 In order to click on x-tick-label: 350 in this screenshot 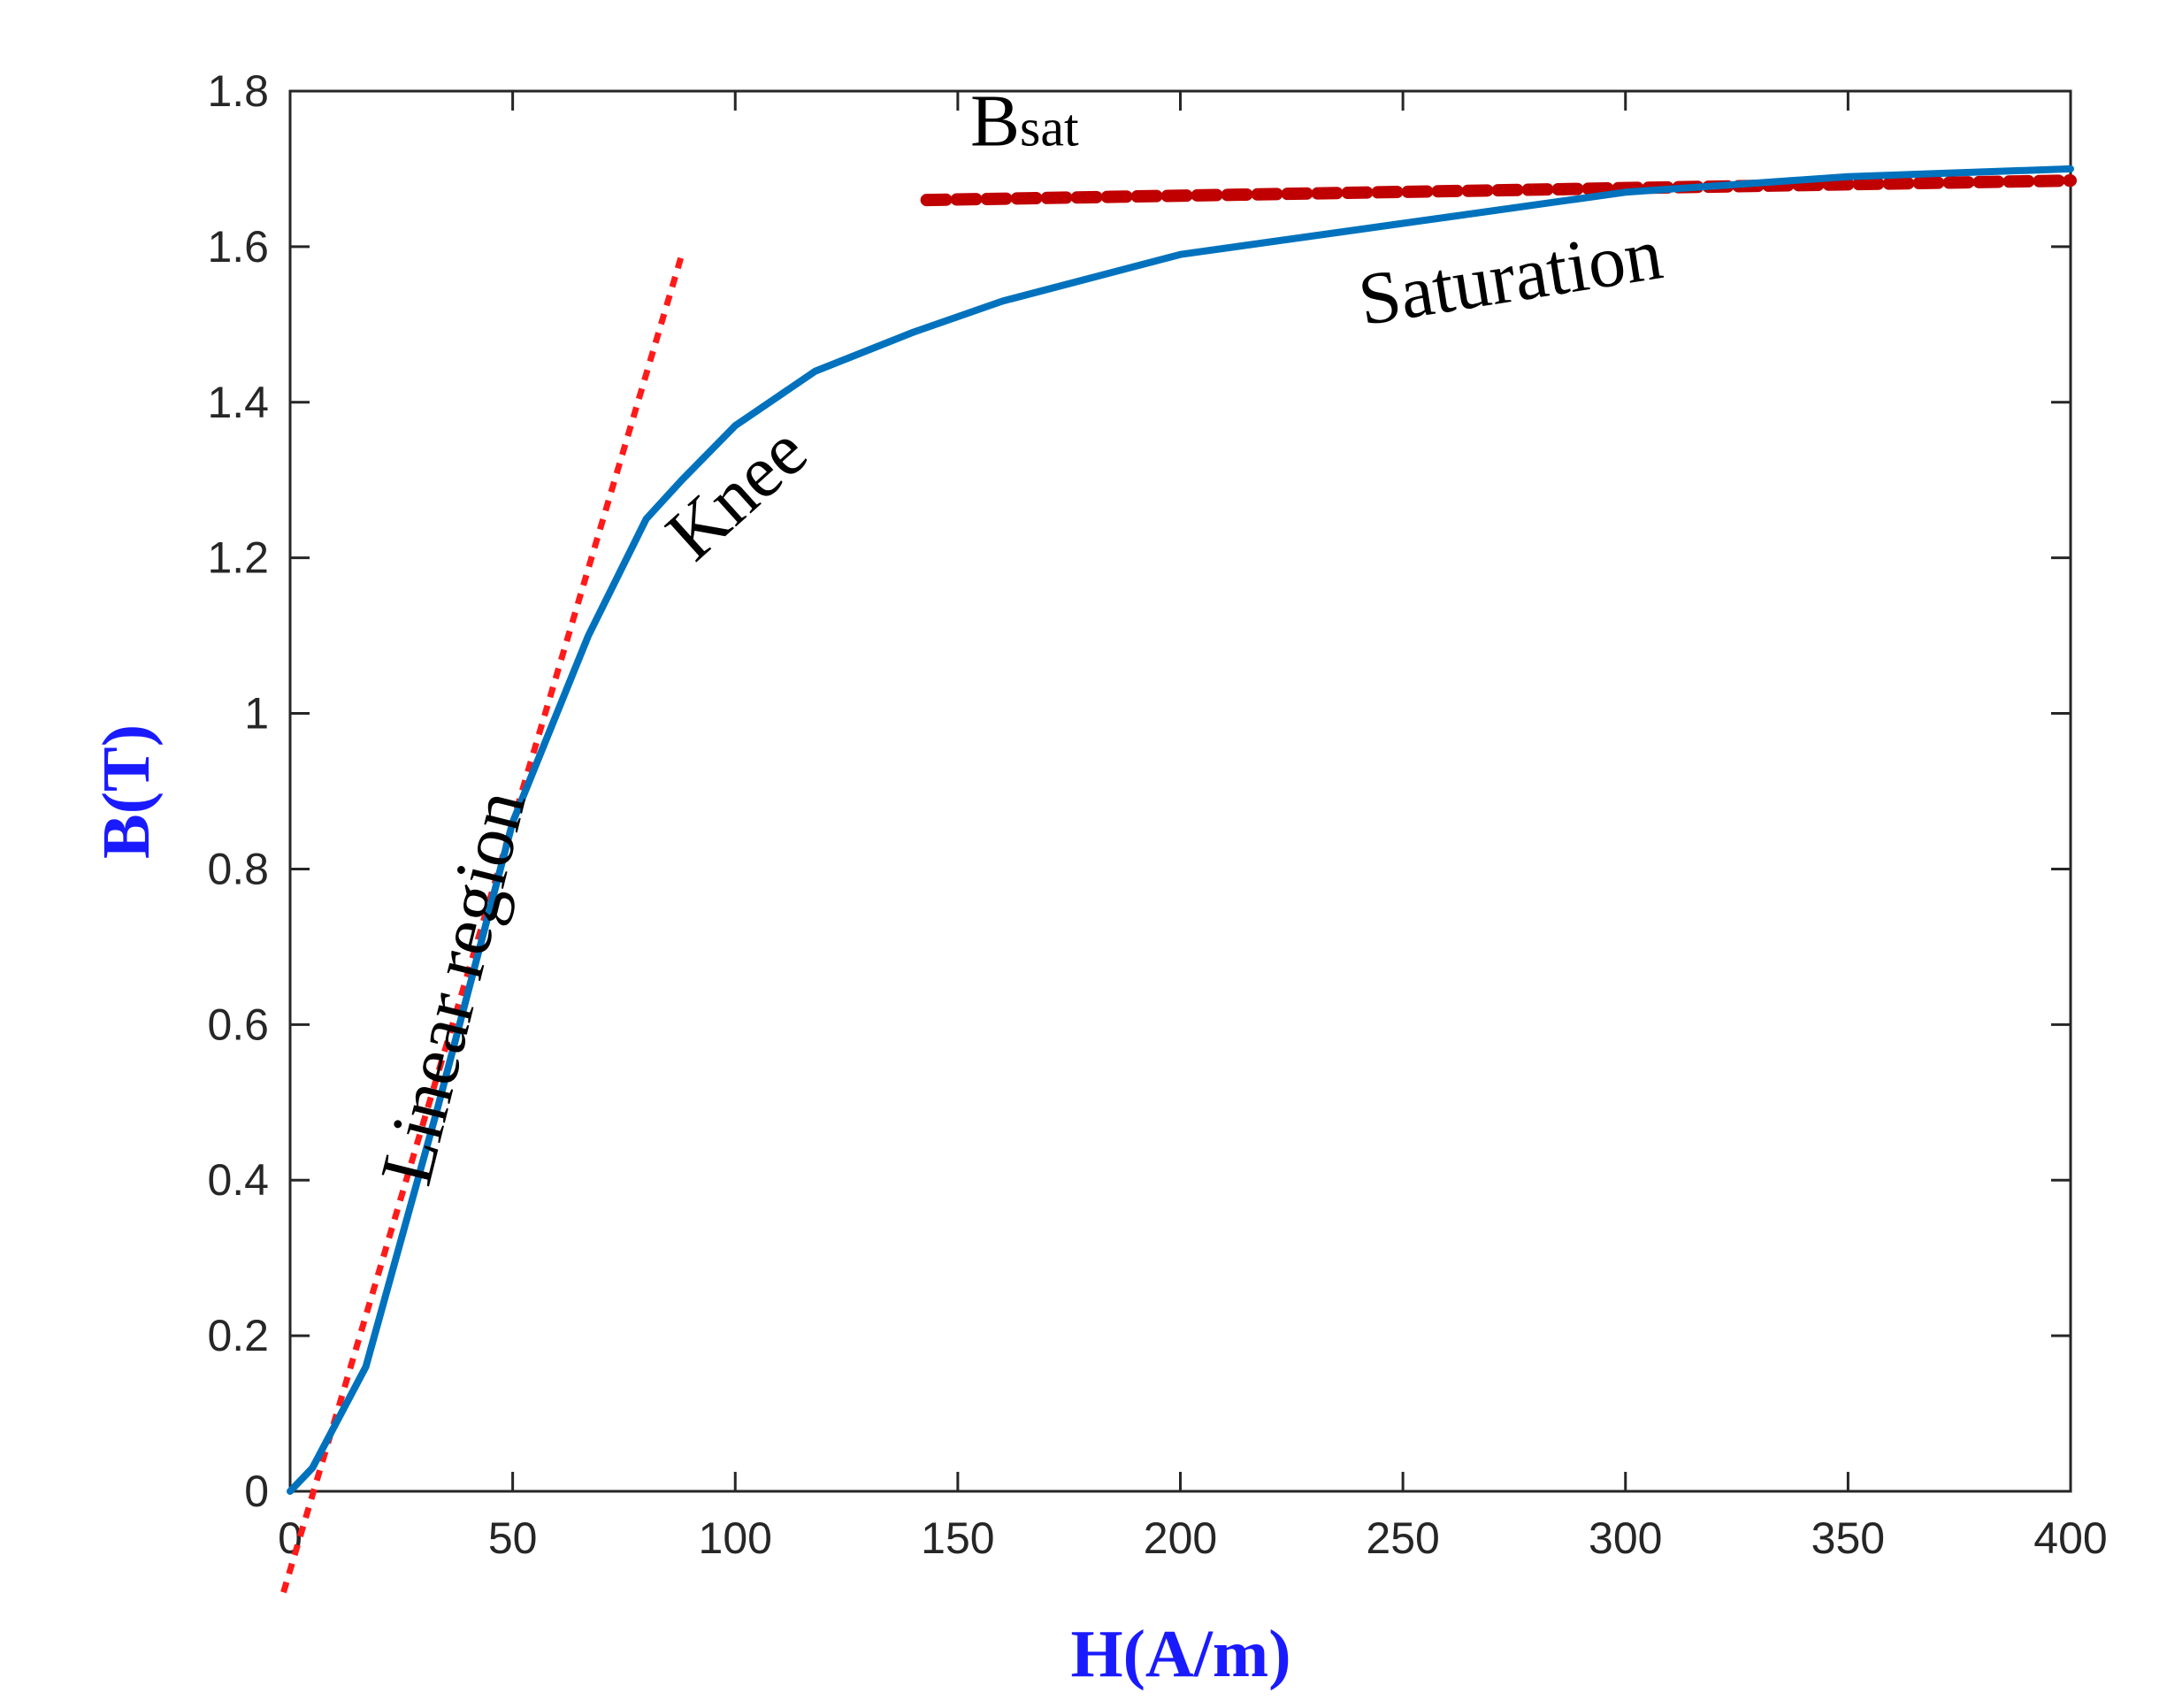, I will do `click(1848, 1538)`.